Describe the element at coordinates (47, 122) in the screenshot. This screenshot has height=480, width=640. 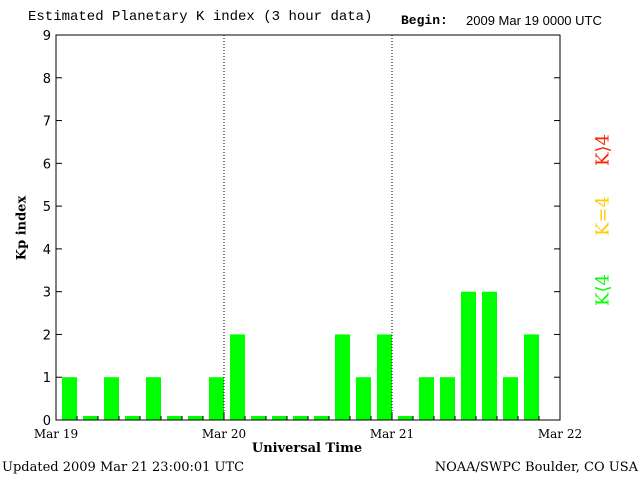
I see `ytick-label-7: 7` at that location.